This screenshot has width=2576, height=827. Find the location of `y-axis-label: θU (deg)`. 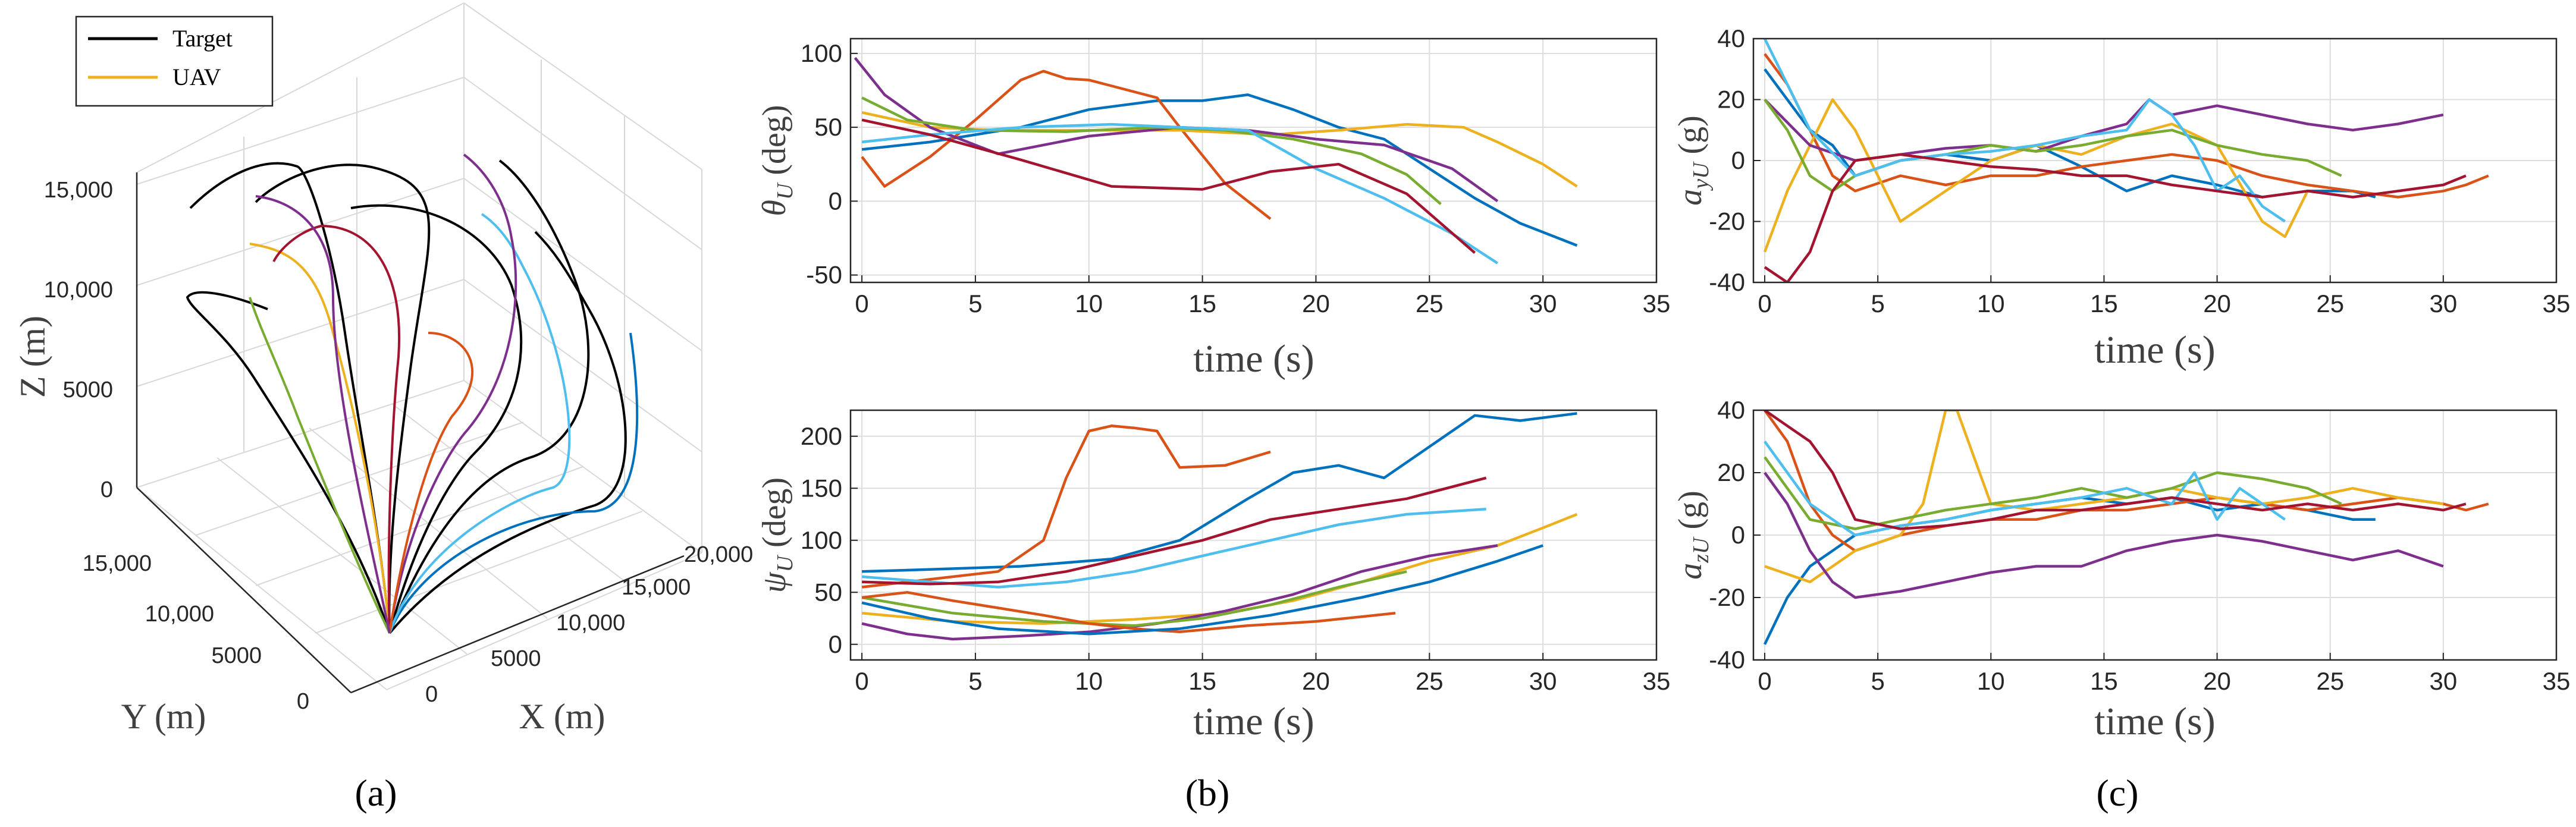

y-axis-label: θU (deg) is located at coordinates (777, 160).